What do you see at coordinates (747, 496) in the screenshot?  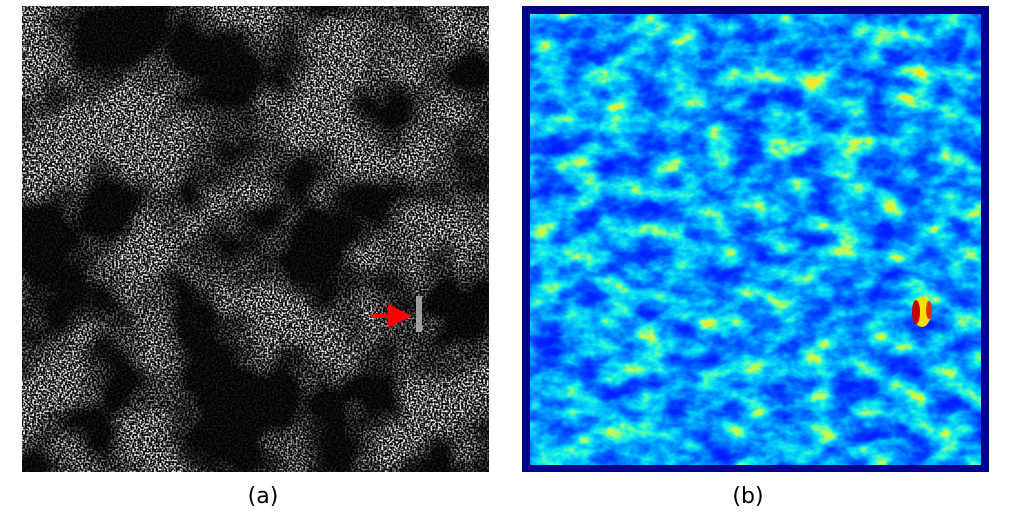 I see `caption: (b)` at bounding box center [747, 496].